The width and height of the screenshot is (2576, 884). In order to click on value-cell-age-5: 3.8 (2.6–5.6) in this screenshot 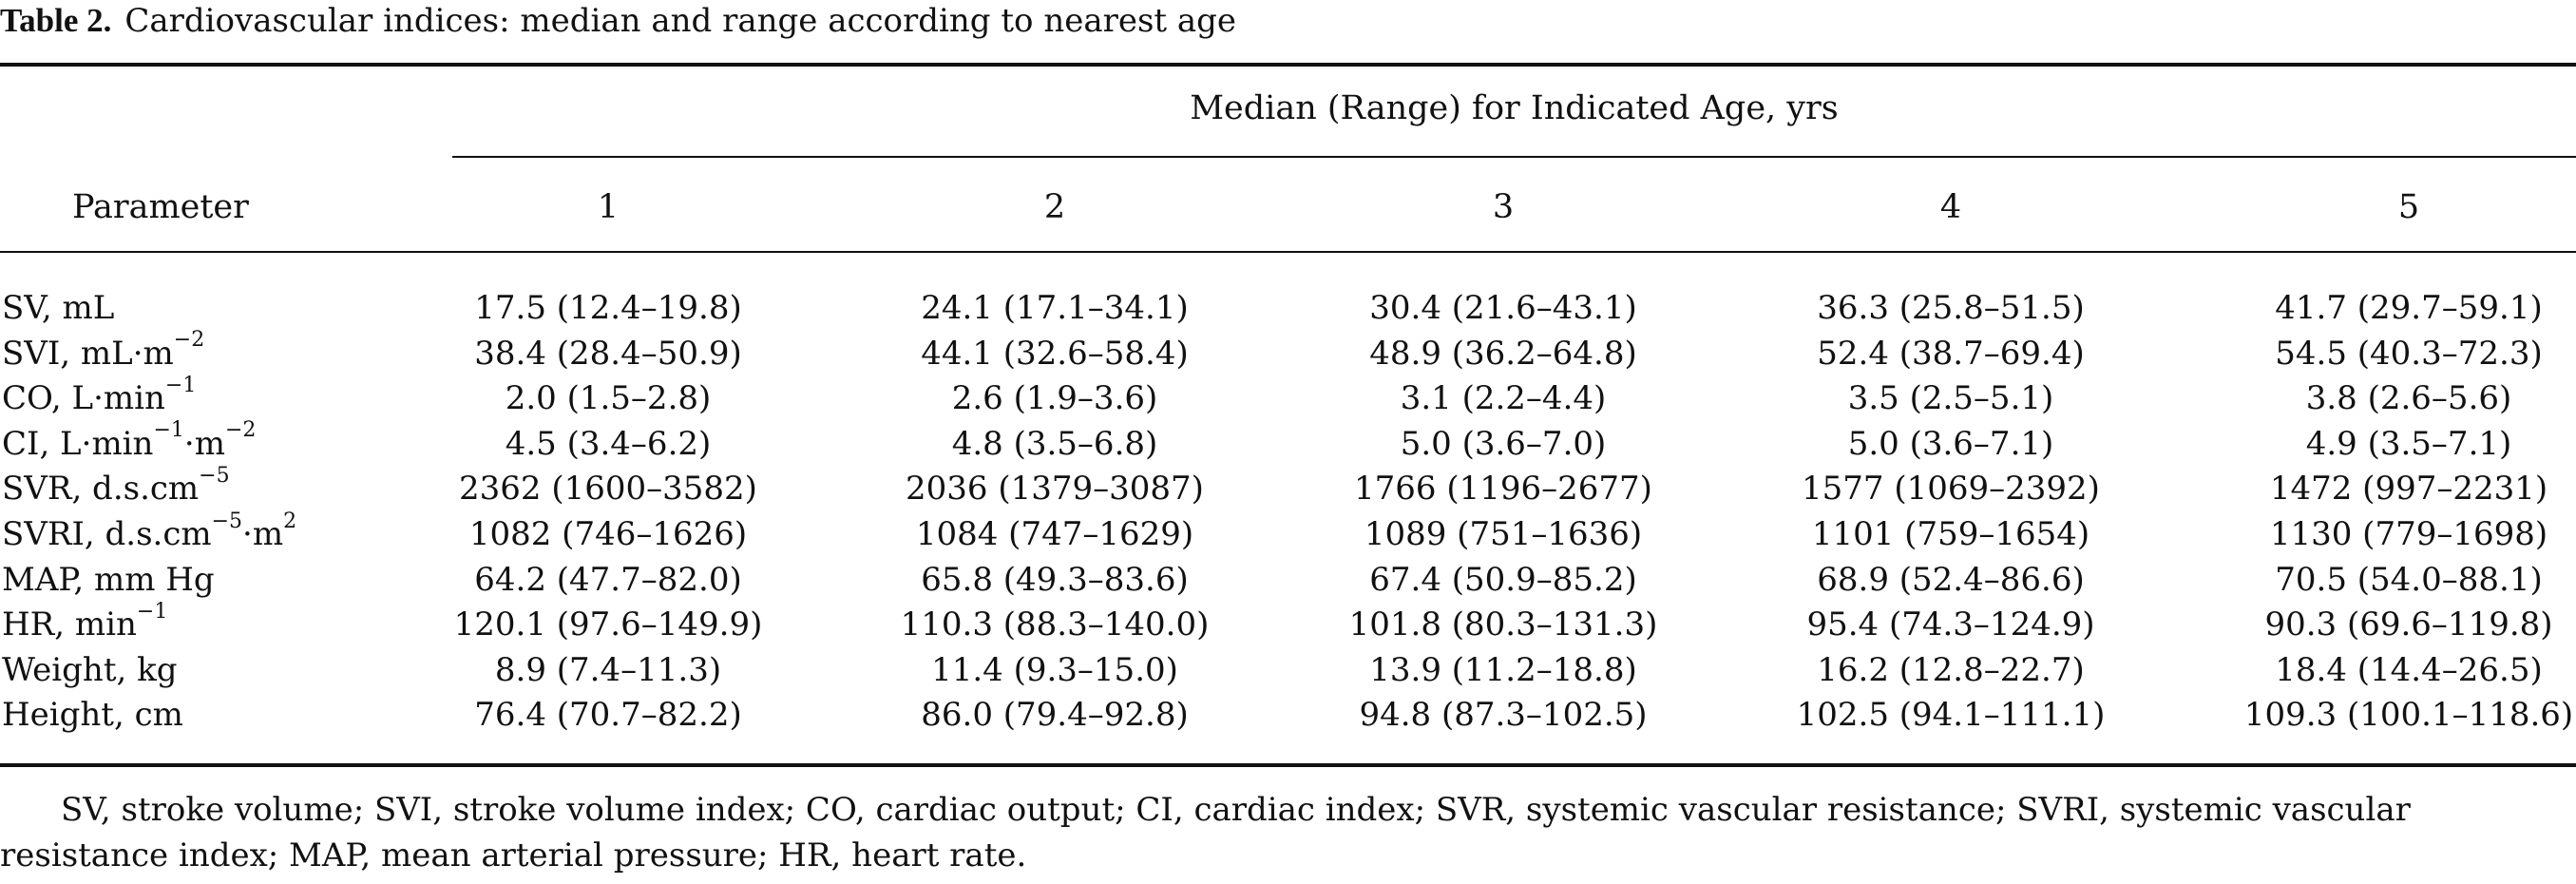, I will do `click(2408, 398)`.